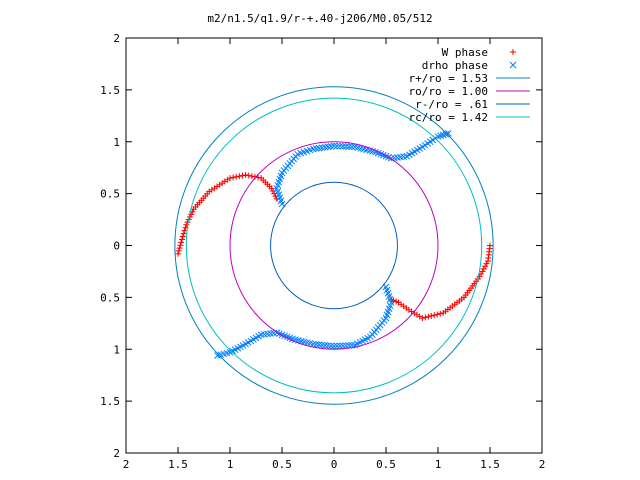 The height and width of the screenshot is (480, 640). What do you see at coordinates (455, 65) in the screenshot?
I see `legend-label: drho phase` at bounding box center [455, 65].